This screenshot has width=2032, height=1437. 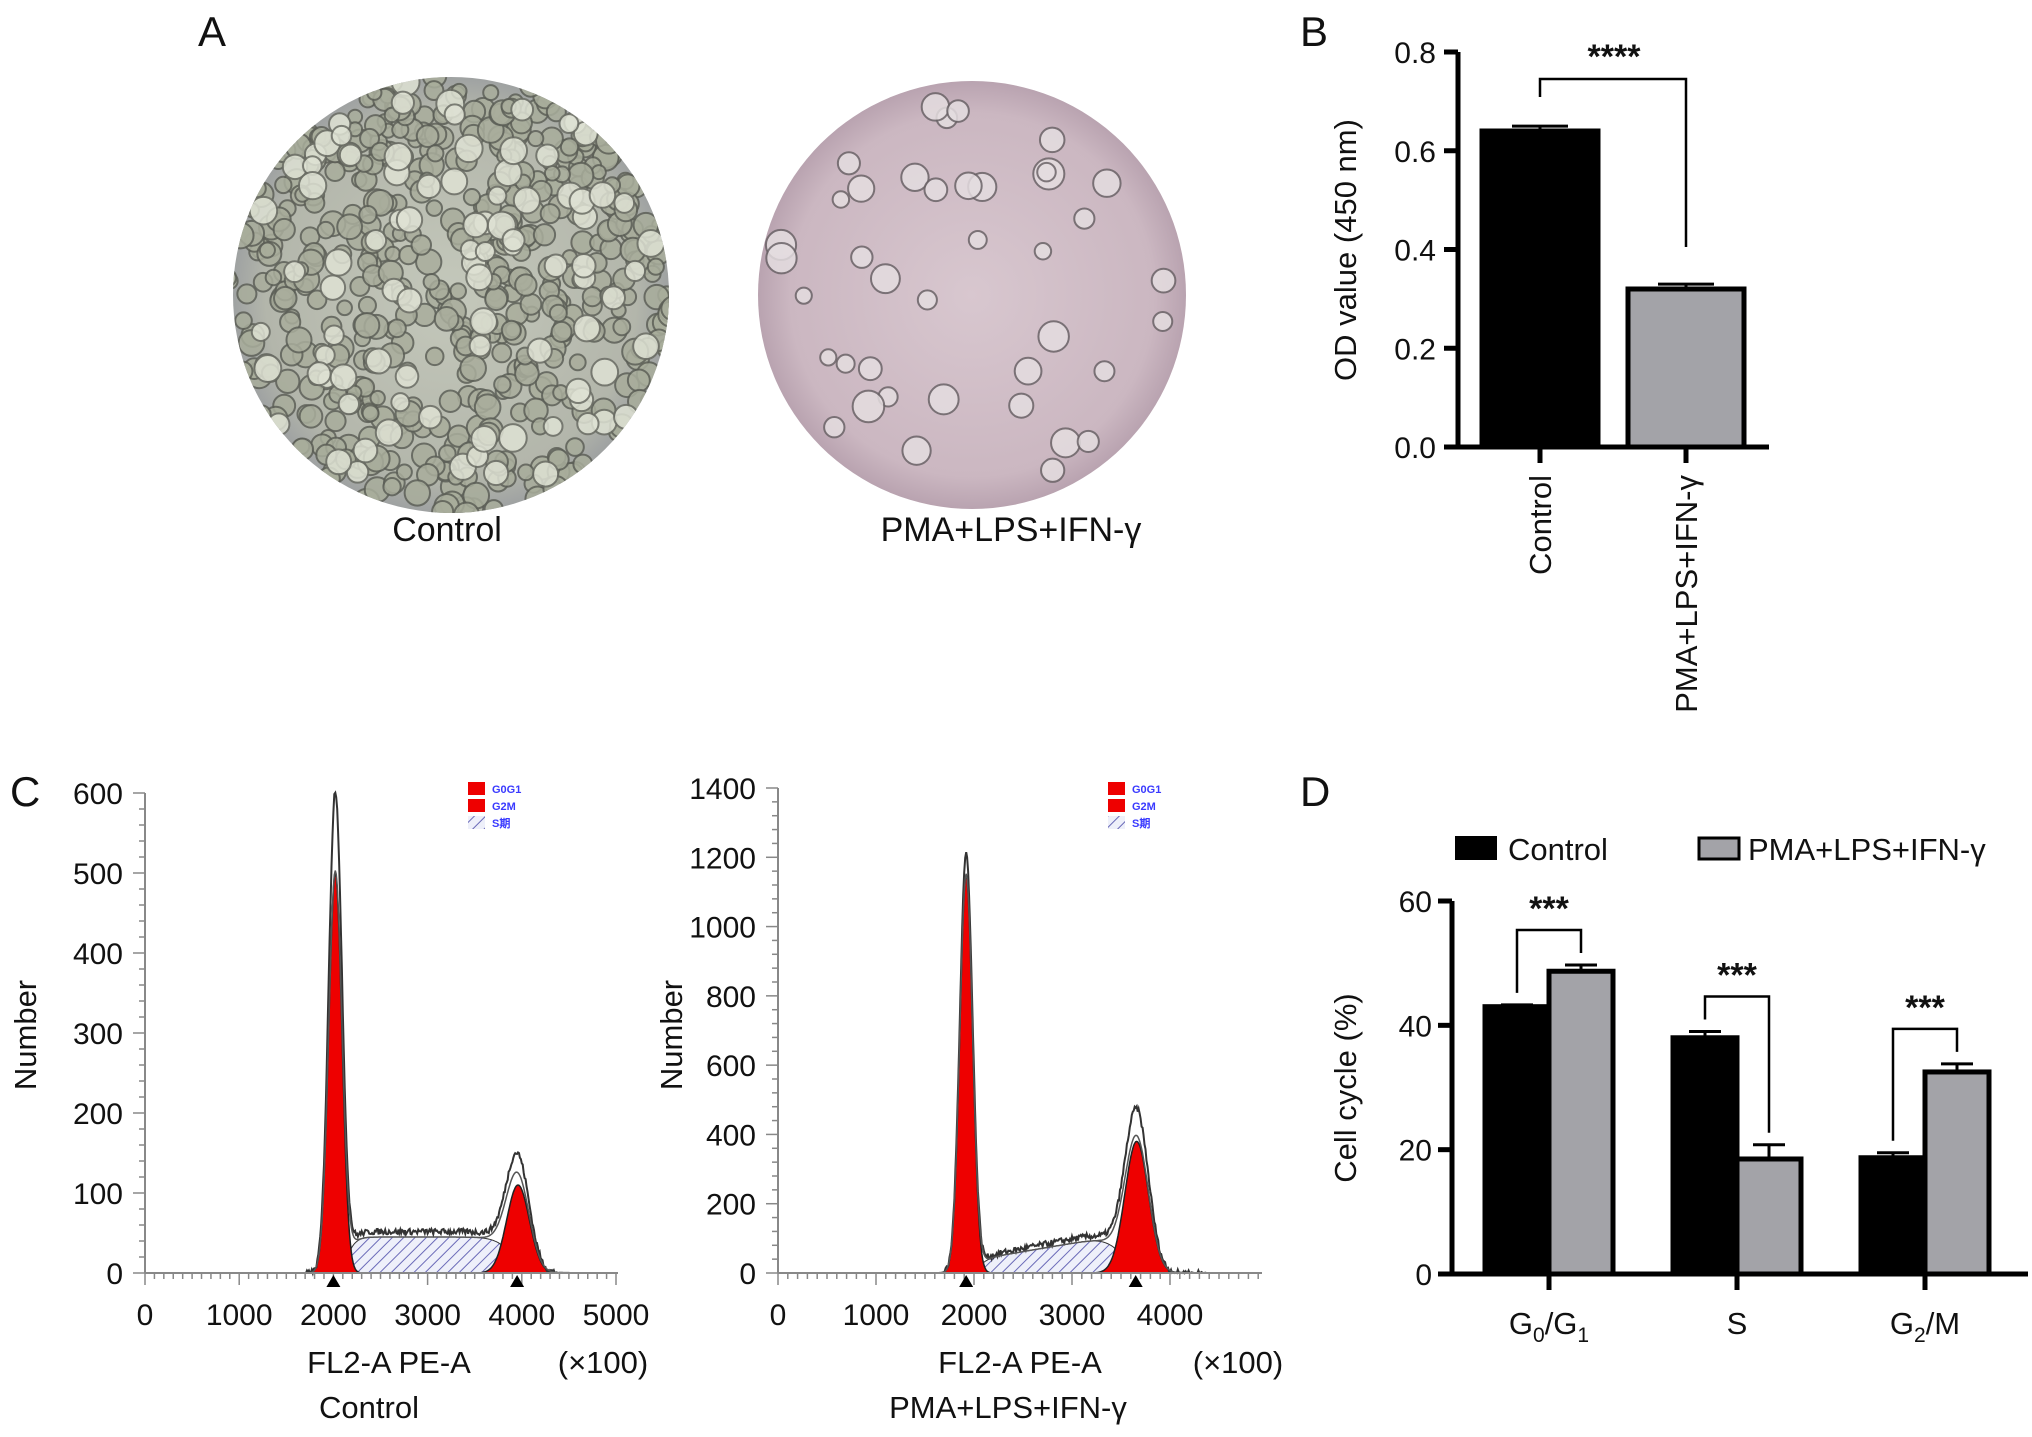 I want to click on histogram-treated-title: PMA+LPS+IFN-γ, so click(x=1008, y=1407).